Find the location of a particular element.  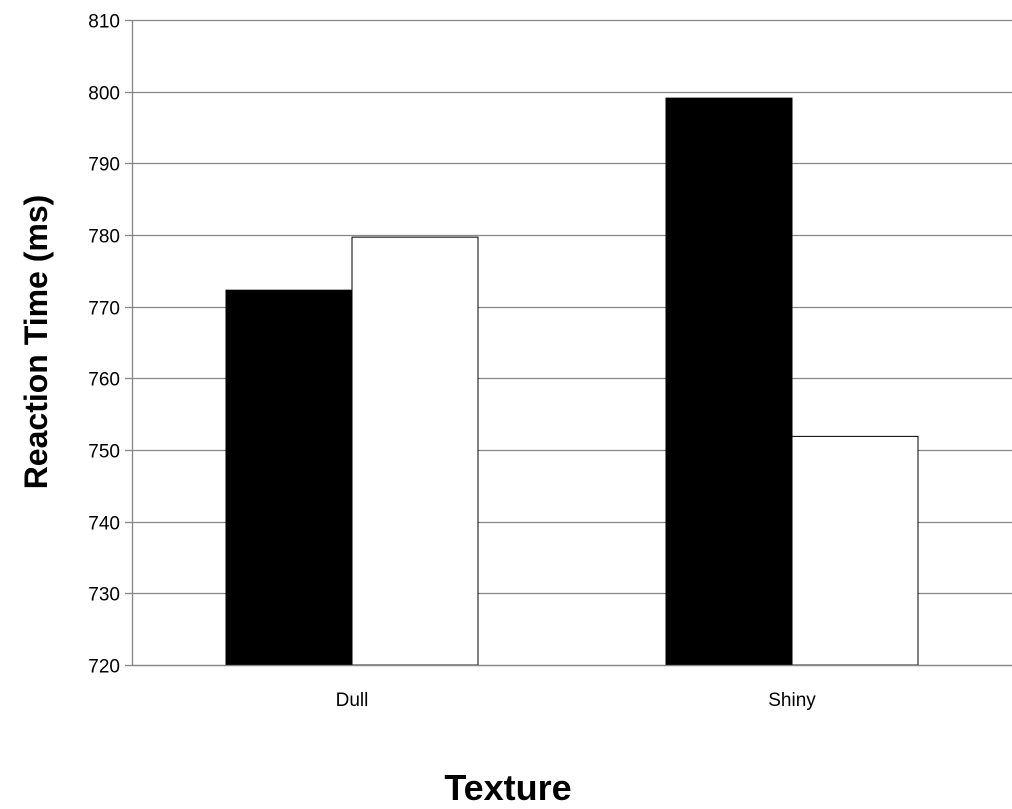

y-tick-label: 790 is located at coordinates (104, 165).